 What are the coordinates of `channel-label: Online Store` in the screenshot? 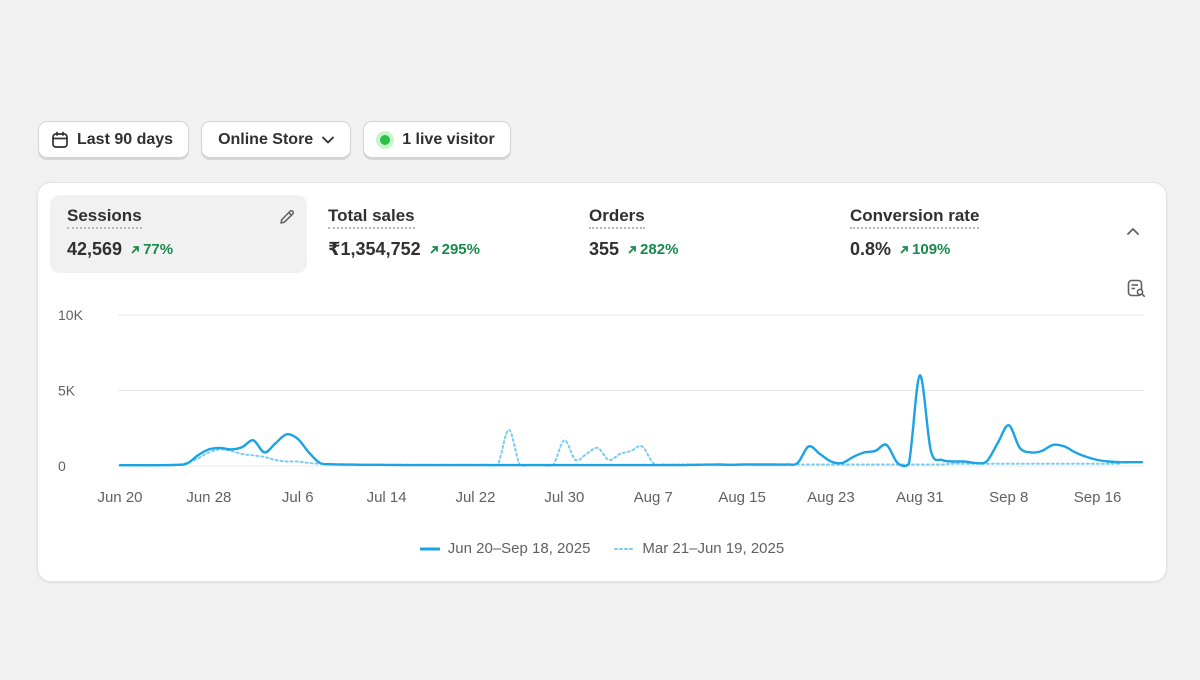 It's located at (266, 139).